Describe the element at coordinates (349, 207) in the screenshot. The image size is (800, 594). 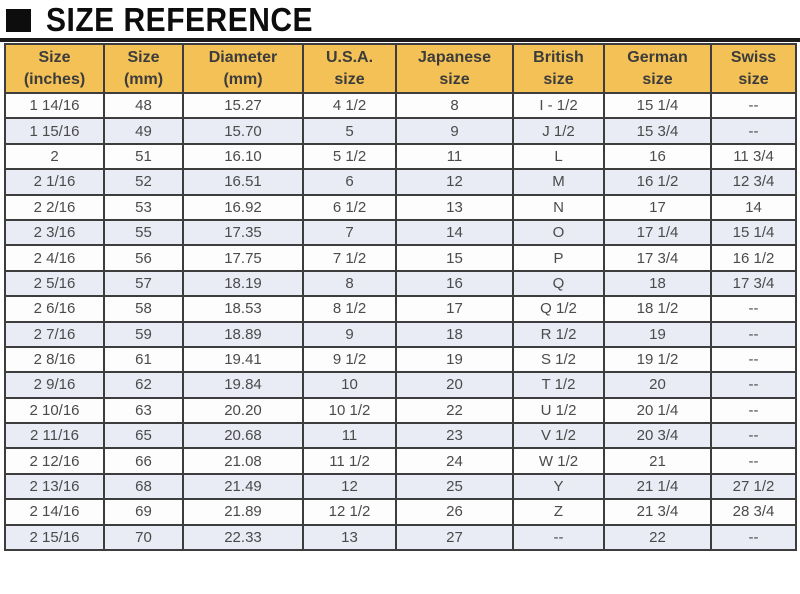
I see `table-cell: 6 1/2` at that location.